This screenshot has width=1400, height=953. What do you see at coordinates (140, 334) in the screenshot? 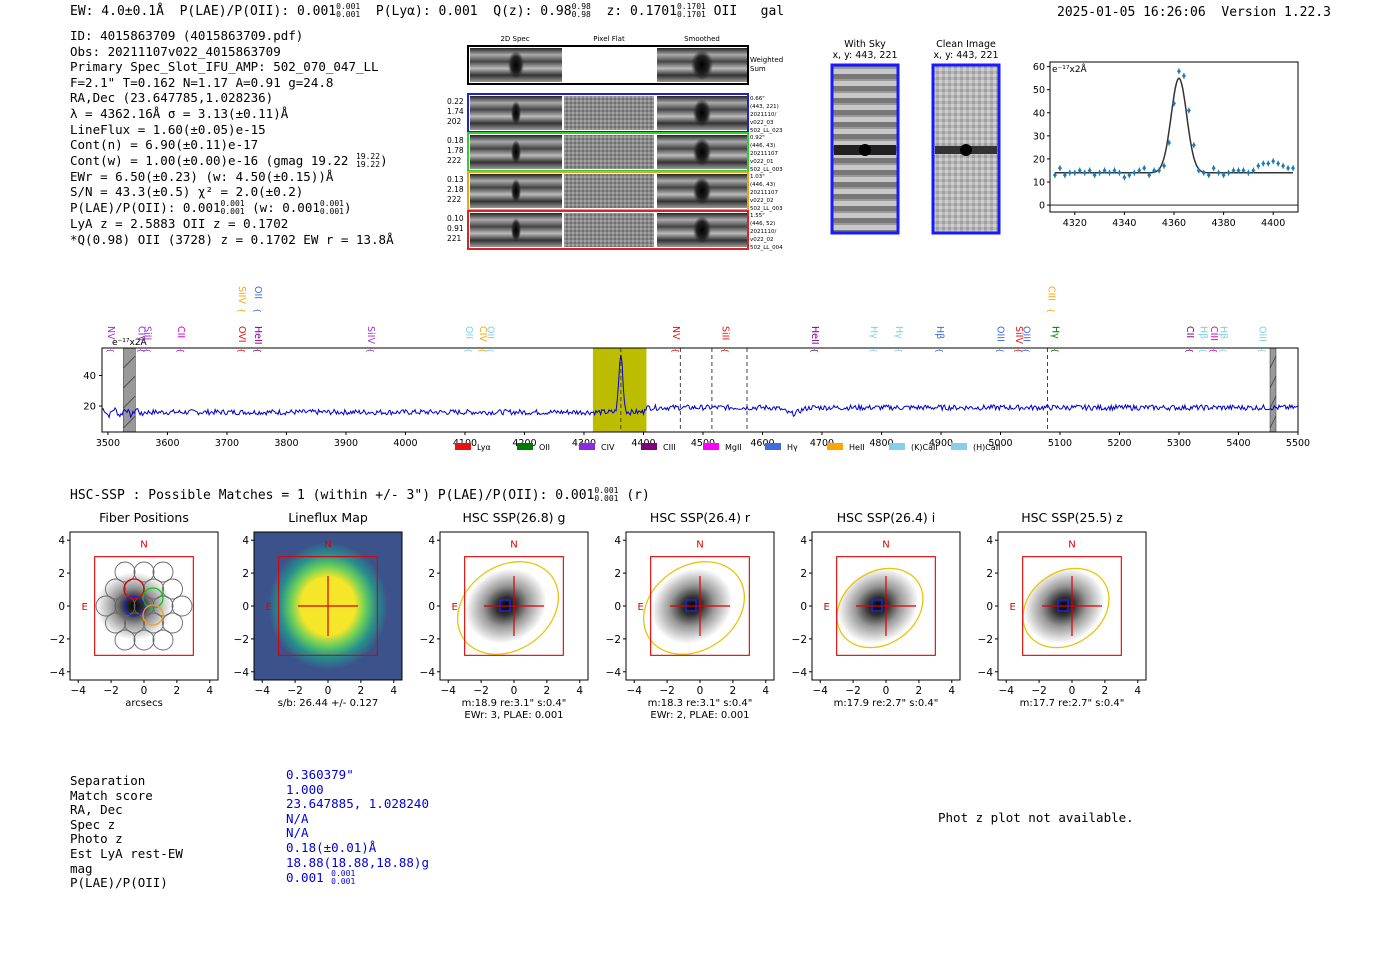
I see `spectrum-line-label: CIV` at bounding box center [140, 334].